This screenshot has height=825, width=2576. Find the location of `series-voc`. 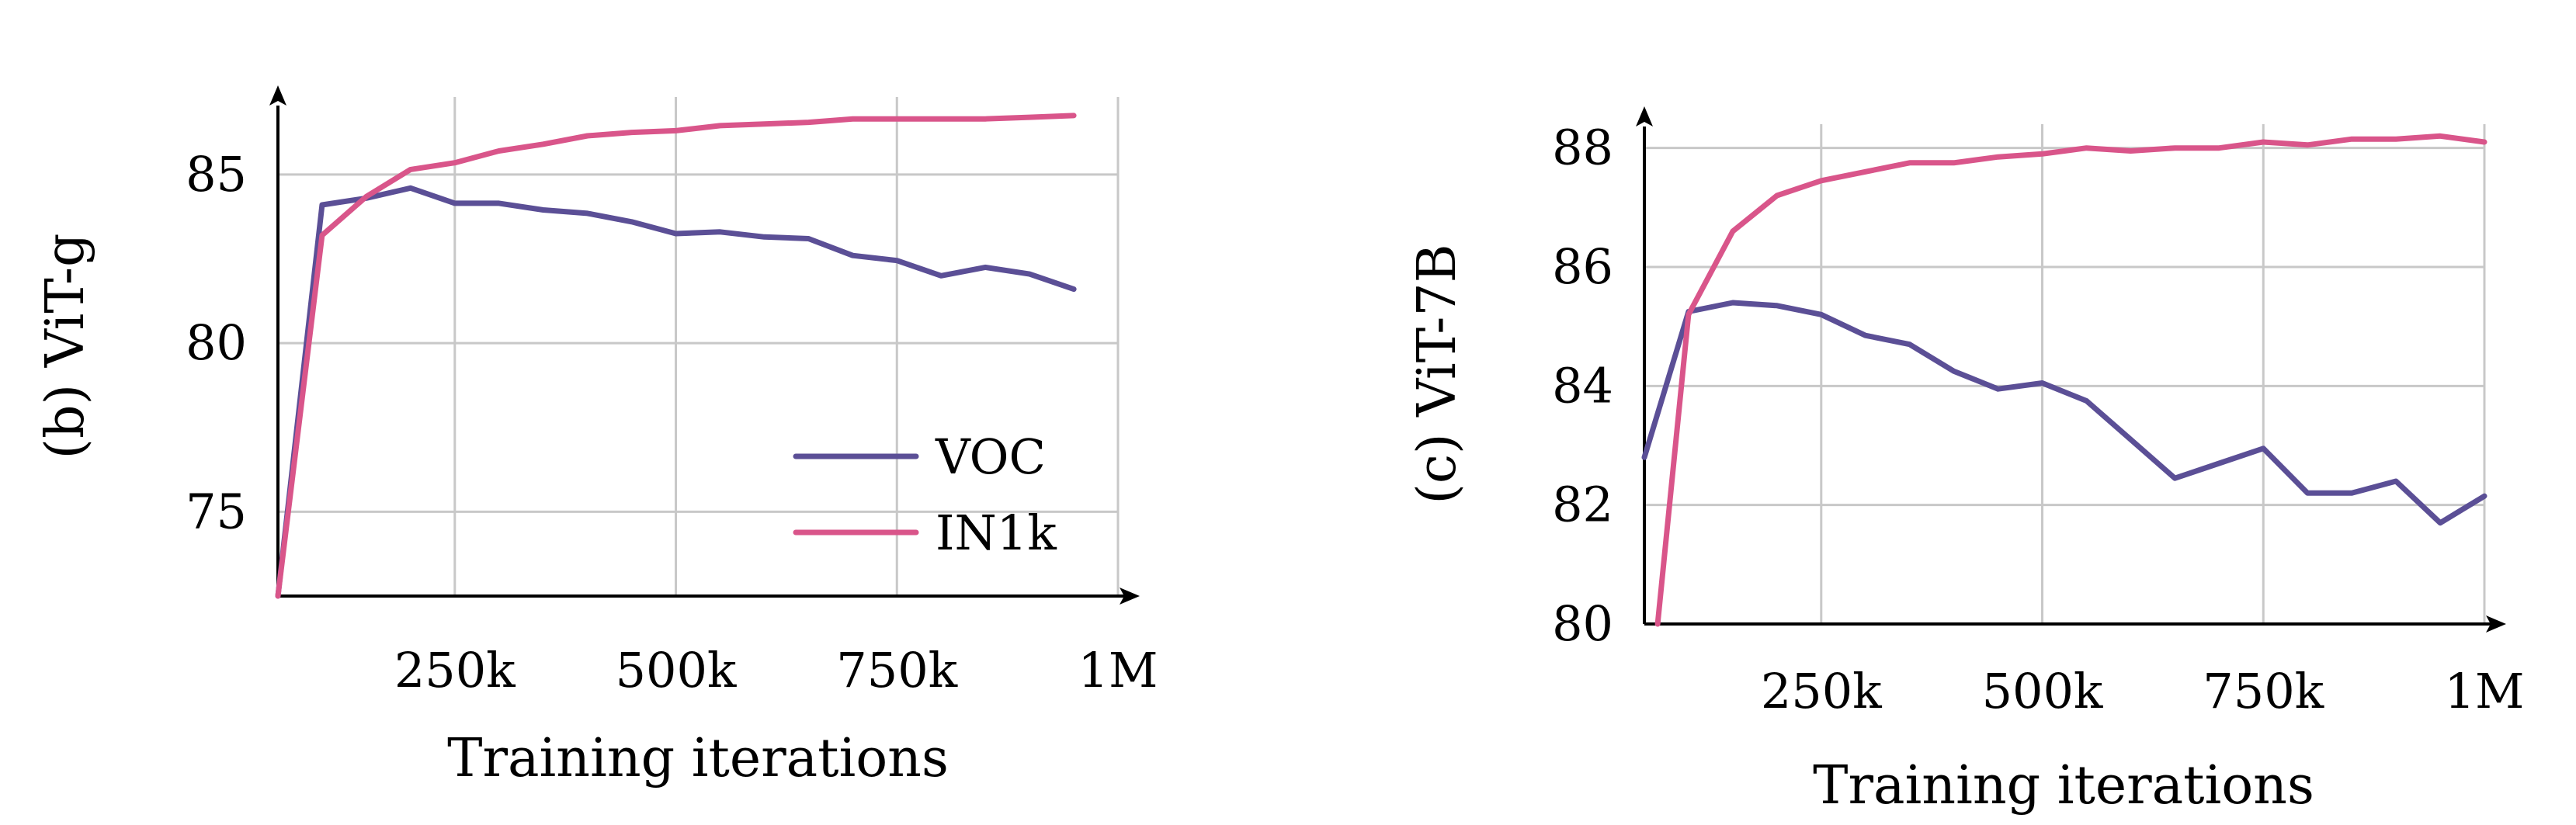

series-voc is located at coordinates (2064, 413).